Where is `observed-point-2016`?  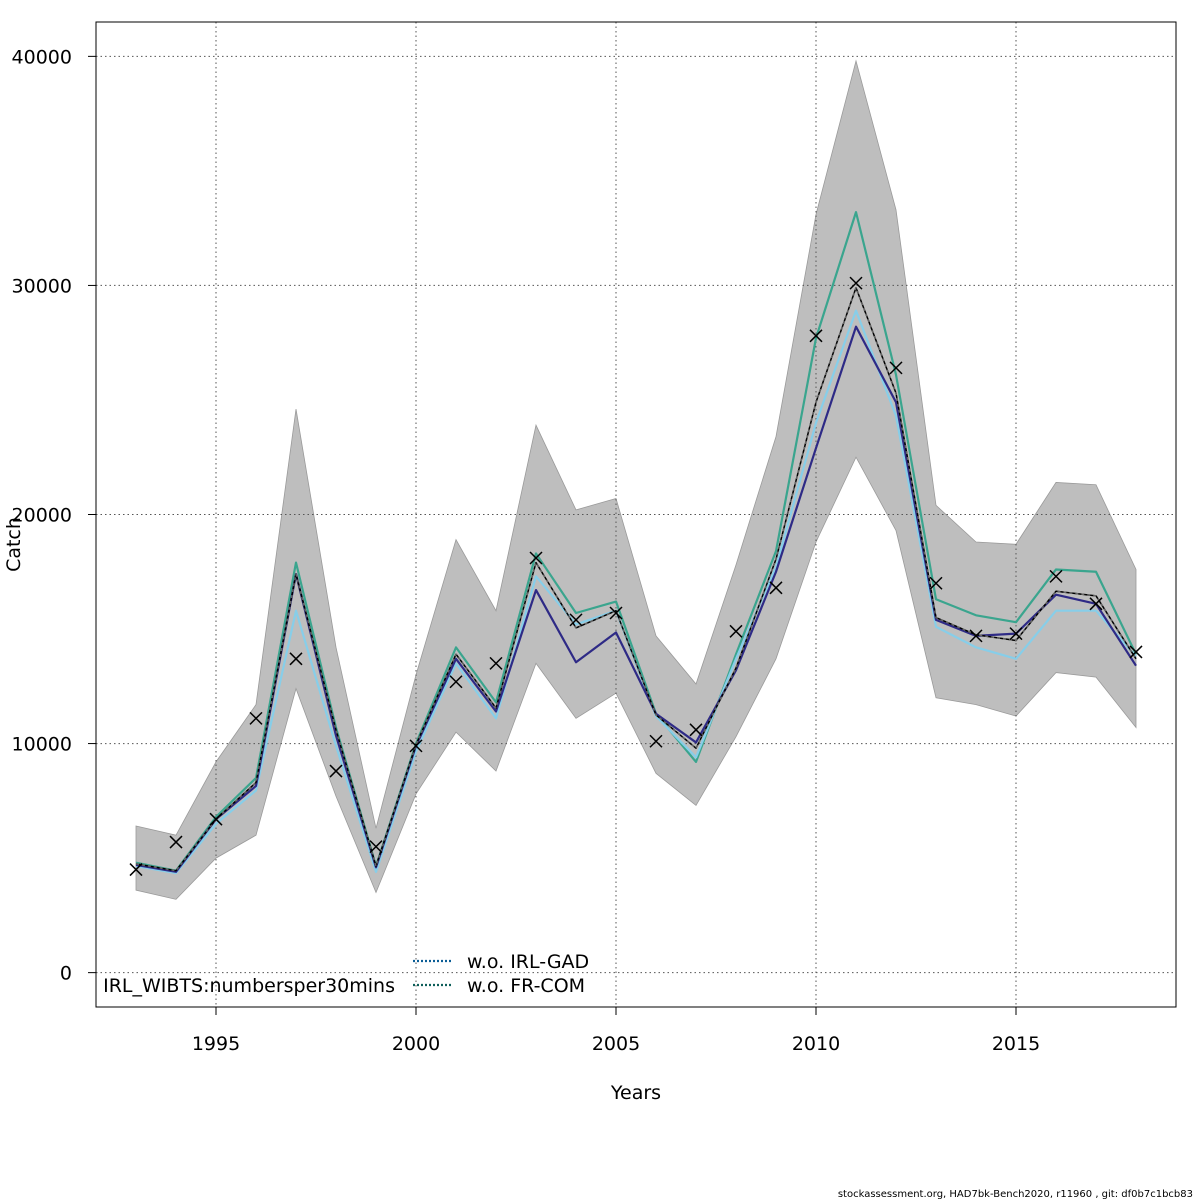
observed-point-2016 is located at coordinates (1056, 576).